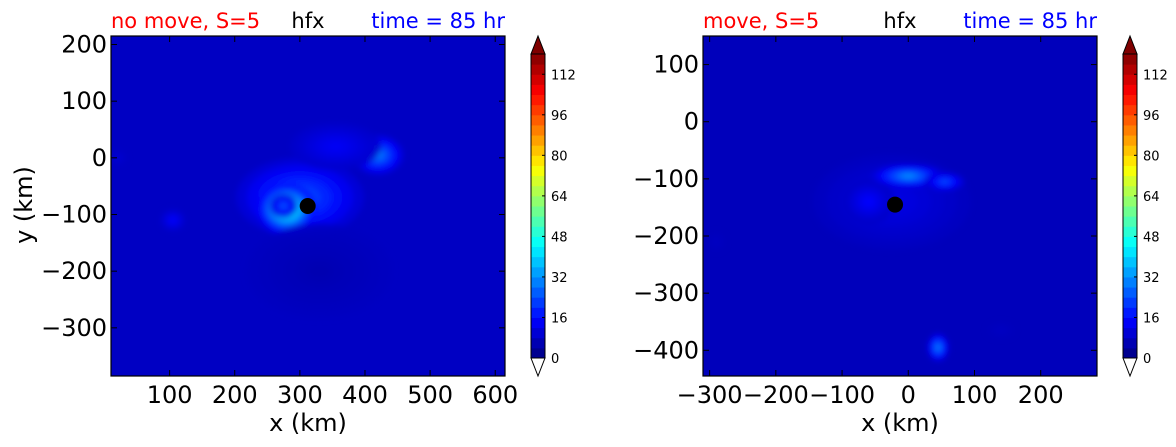  I want to click on panel-title-center: hfx, so click(899, 21).